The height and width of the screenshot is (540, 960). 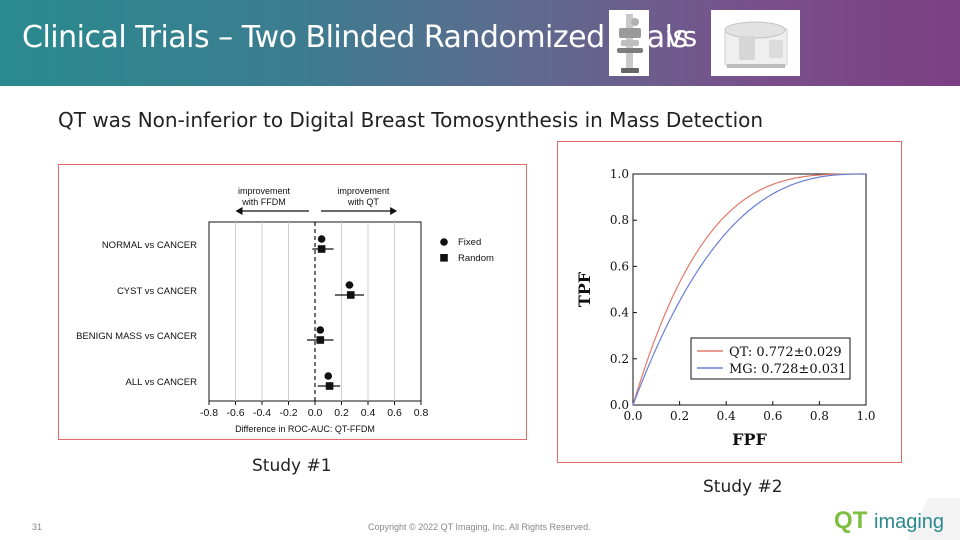 I want to click on arrowhead-qt, so click(x=394, y=211).